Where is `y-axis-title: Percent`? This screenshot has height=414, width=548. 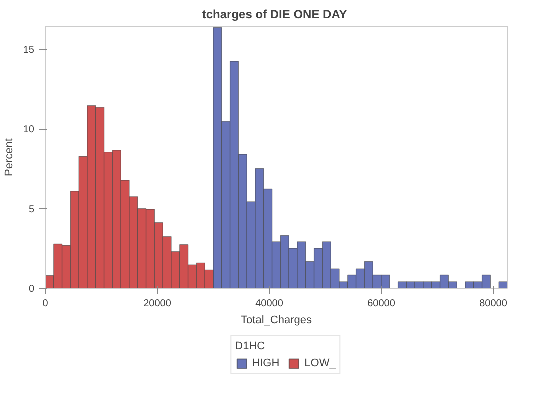
y-axis-title: Percent is located at coordinates (9, 157).